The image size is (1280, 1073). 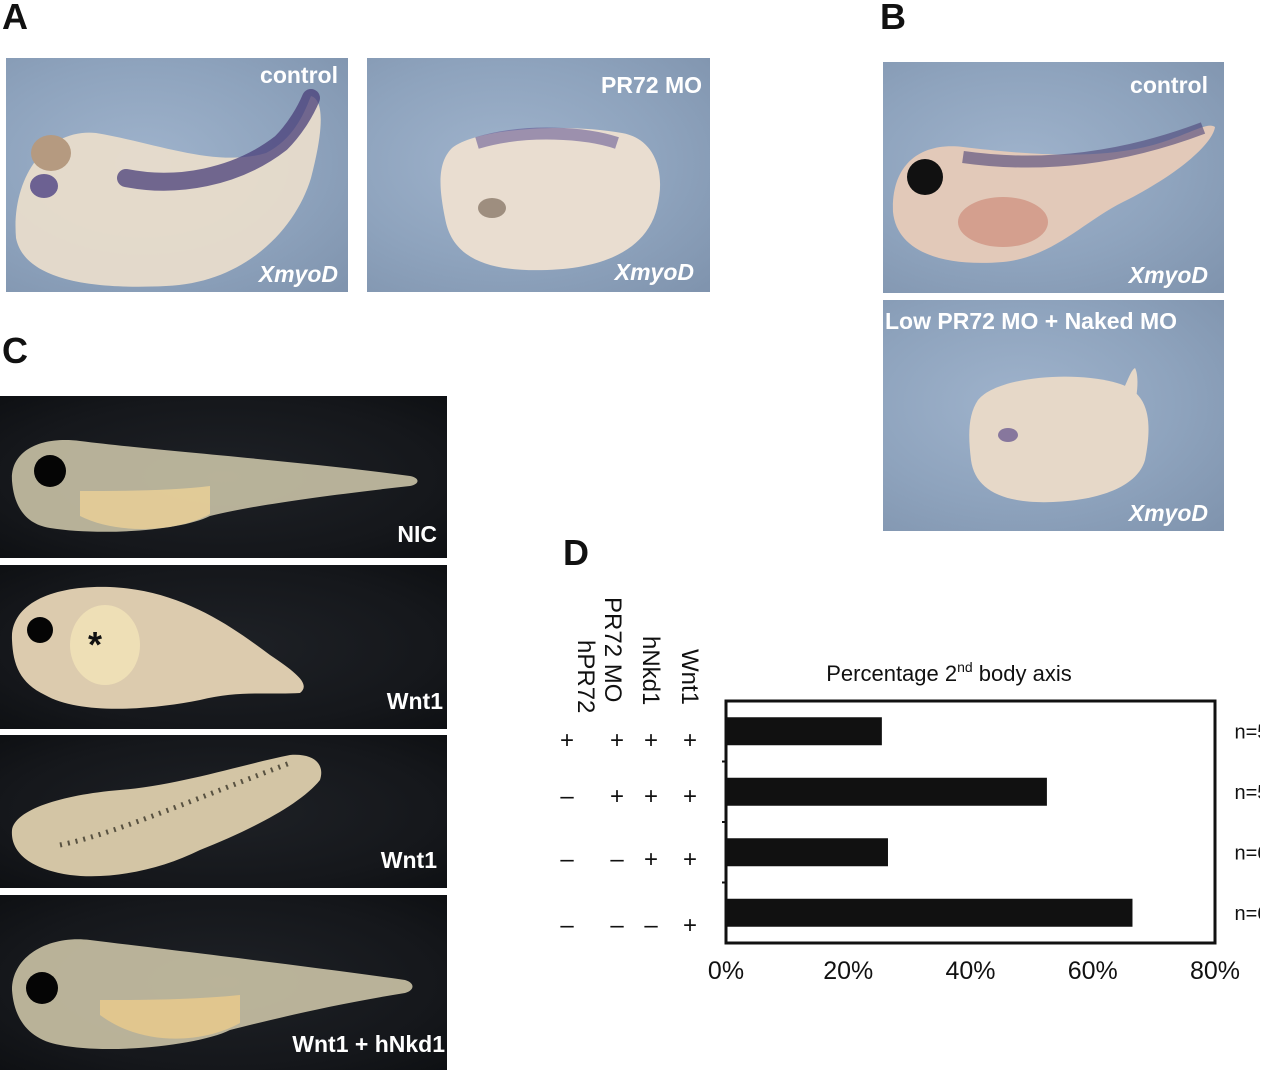 What do you see at coordinates (1247, 823) in the screenshot?
I see `n-labels: n=50 n=52 n=64 n=61` at bounding box center [1247, 823].